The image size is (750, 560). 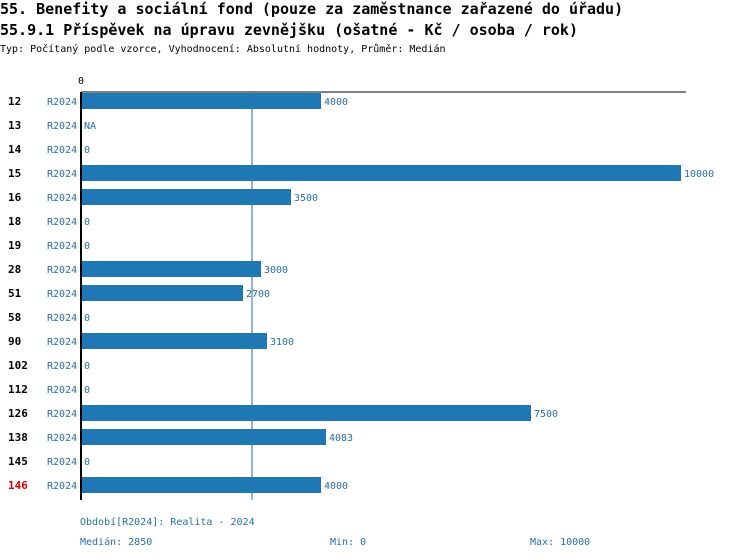 I want to click on row-id-label: 126, so click(x=18, y=413).